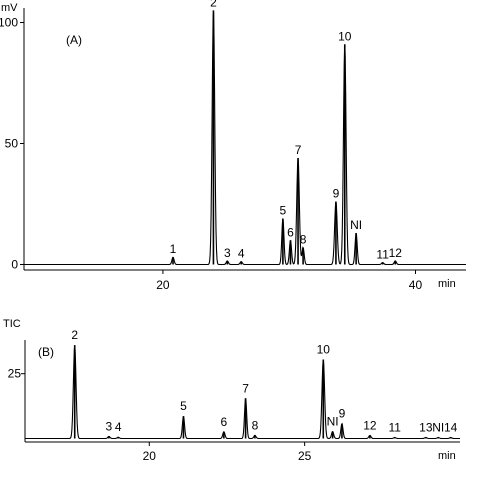 The height and width of the screenshot is (477, 477). I want to click on peak-label: 1, so click(173, 249).